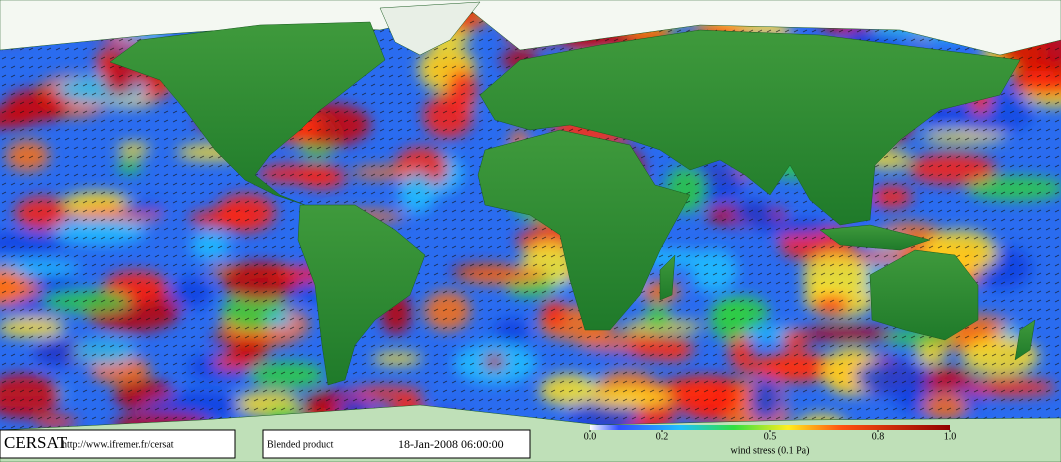 Image resolution: width=1061 pixels, height=462 pixels. What do you see at coordinates (950, 436) in the screenshot?
I see `colorbar-tick-label: 1.0` at bounding box center [950, 436].